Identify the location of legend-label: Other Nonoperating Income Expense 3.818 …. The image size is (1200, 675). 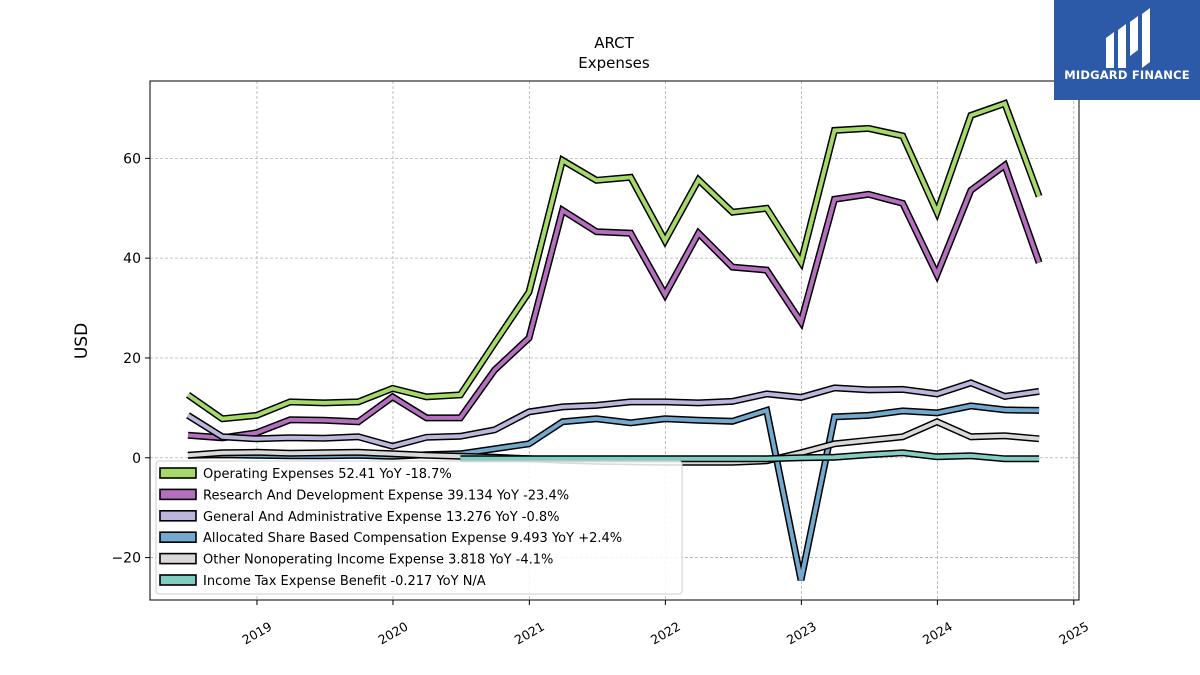
(378, 560).